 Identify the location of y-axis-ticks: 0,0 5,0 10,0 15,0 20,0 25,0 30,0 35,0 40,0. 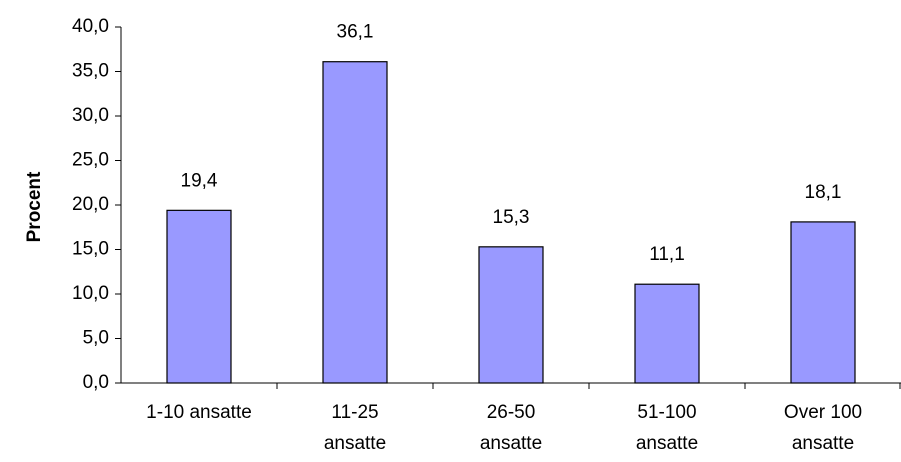
(96, 204).